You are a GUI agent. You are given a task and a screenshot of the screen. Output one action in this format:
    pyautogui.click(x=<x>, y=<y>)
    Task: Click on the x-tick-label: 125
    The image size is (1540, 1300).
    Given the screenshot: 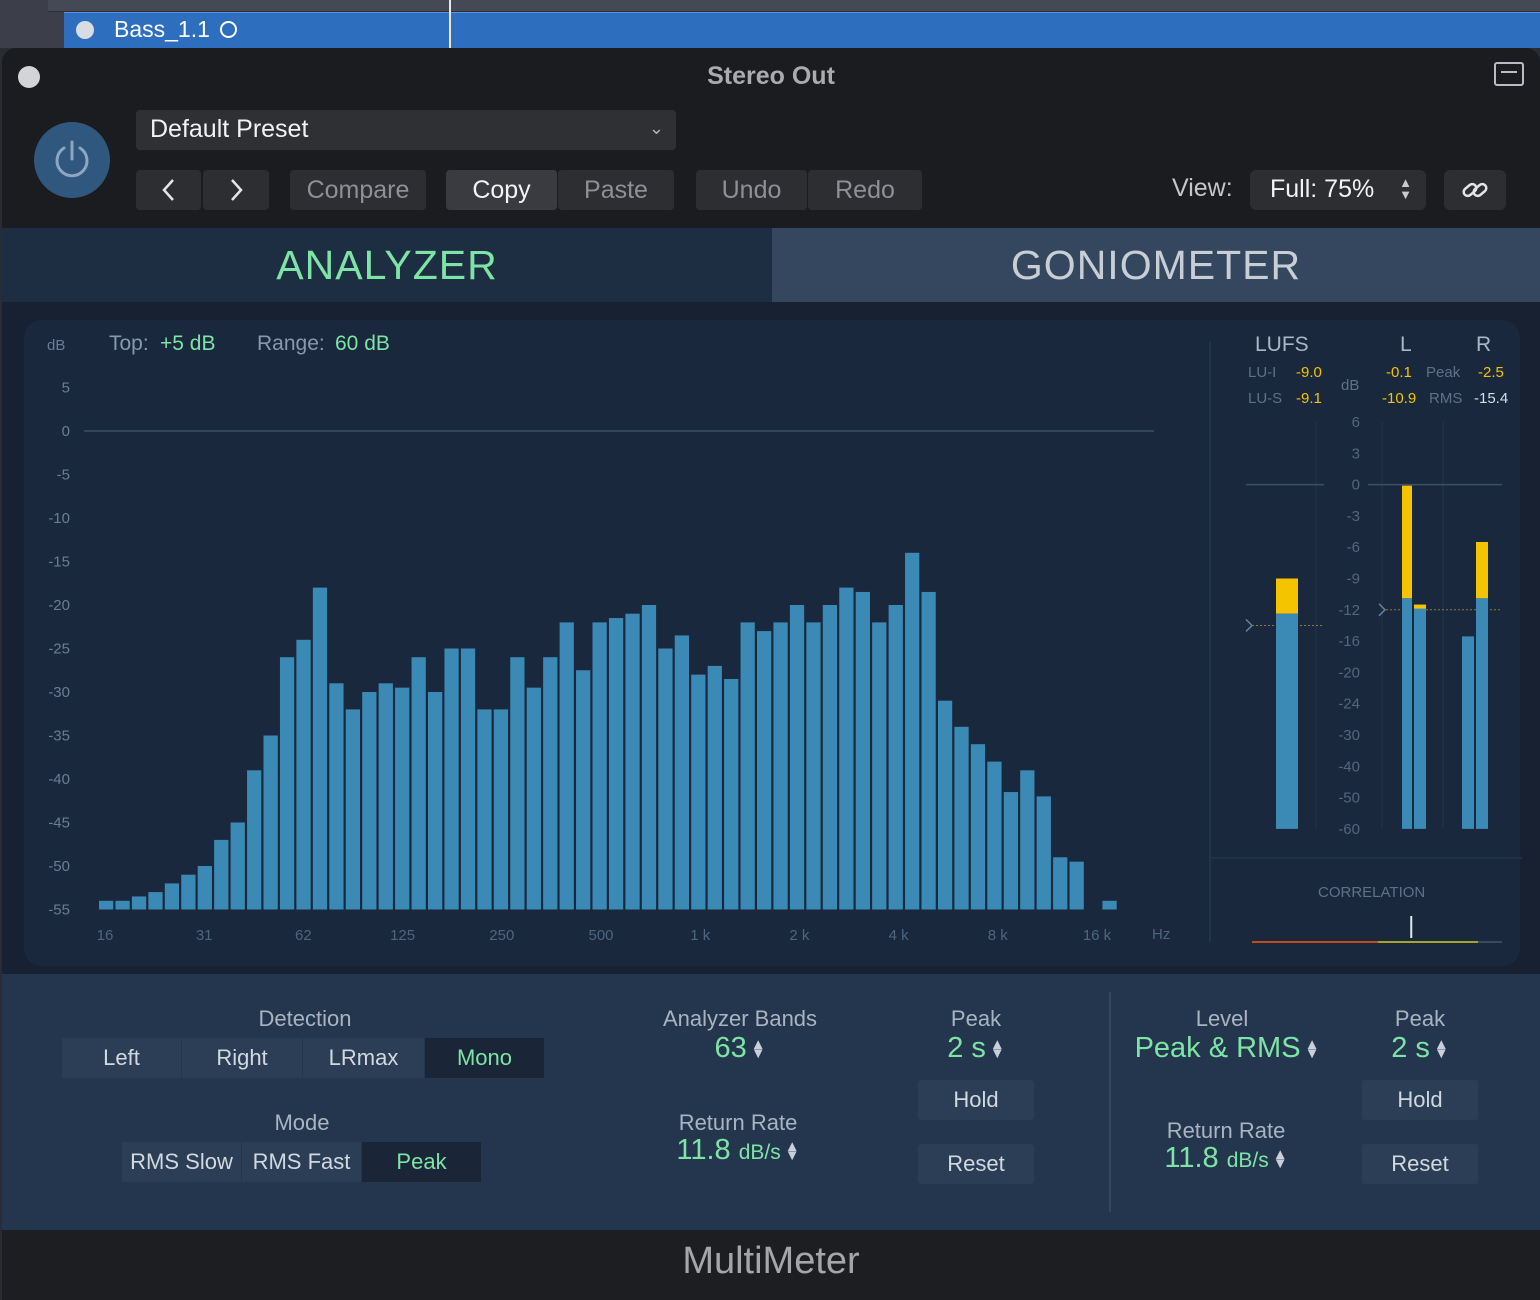 What is the action you would take?
    pyautogui.click(x=402, y=935)
    